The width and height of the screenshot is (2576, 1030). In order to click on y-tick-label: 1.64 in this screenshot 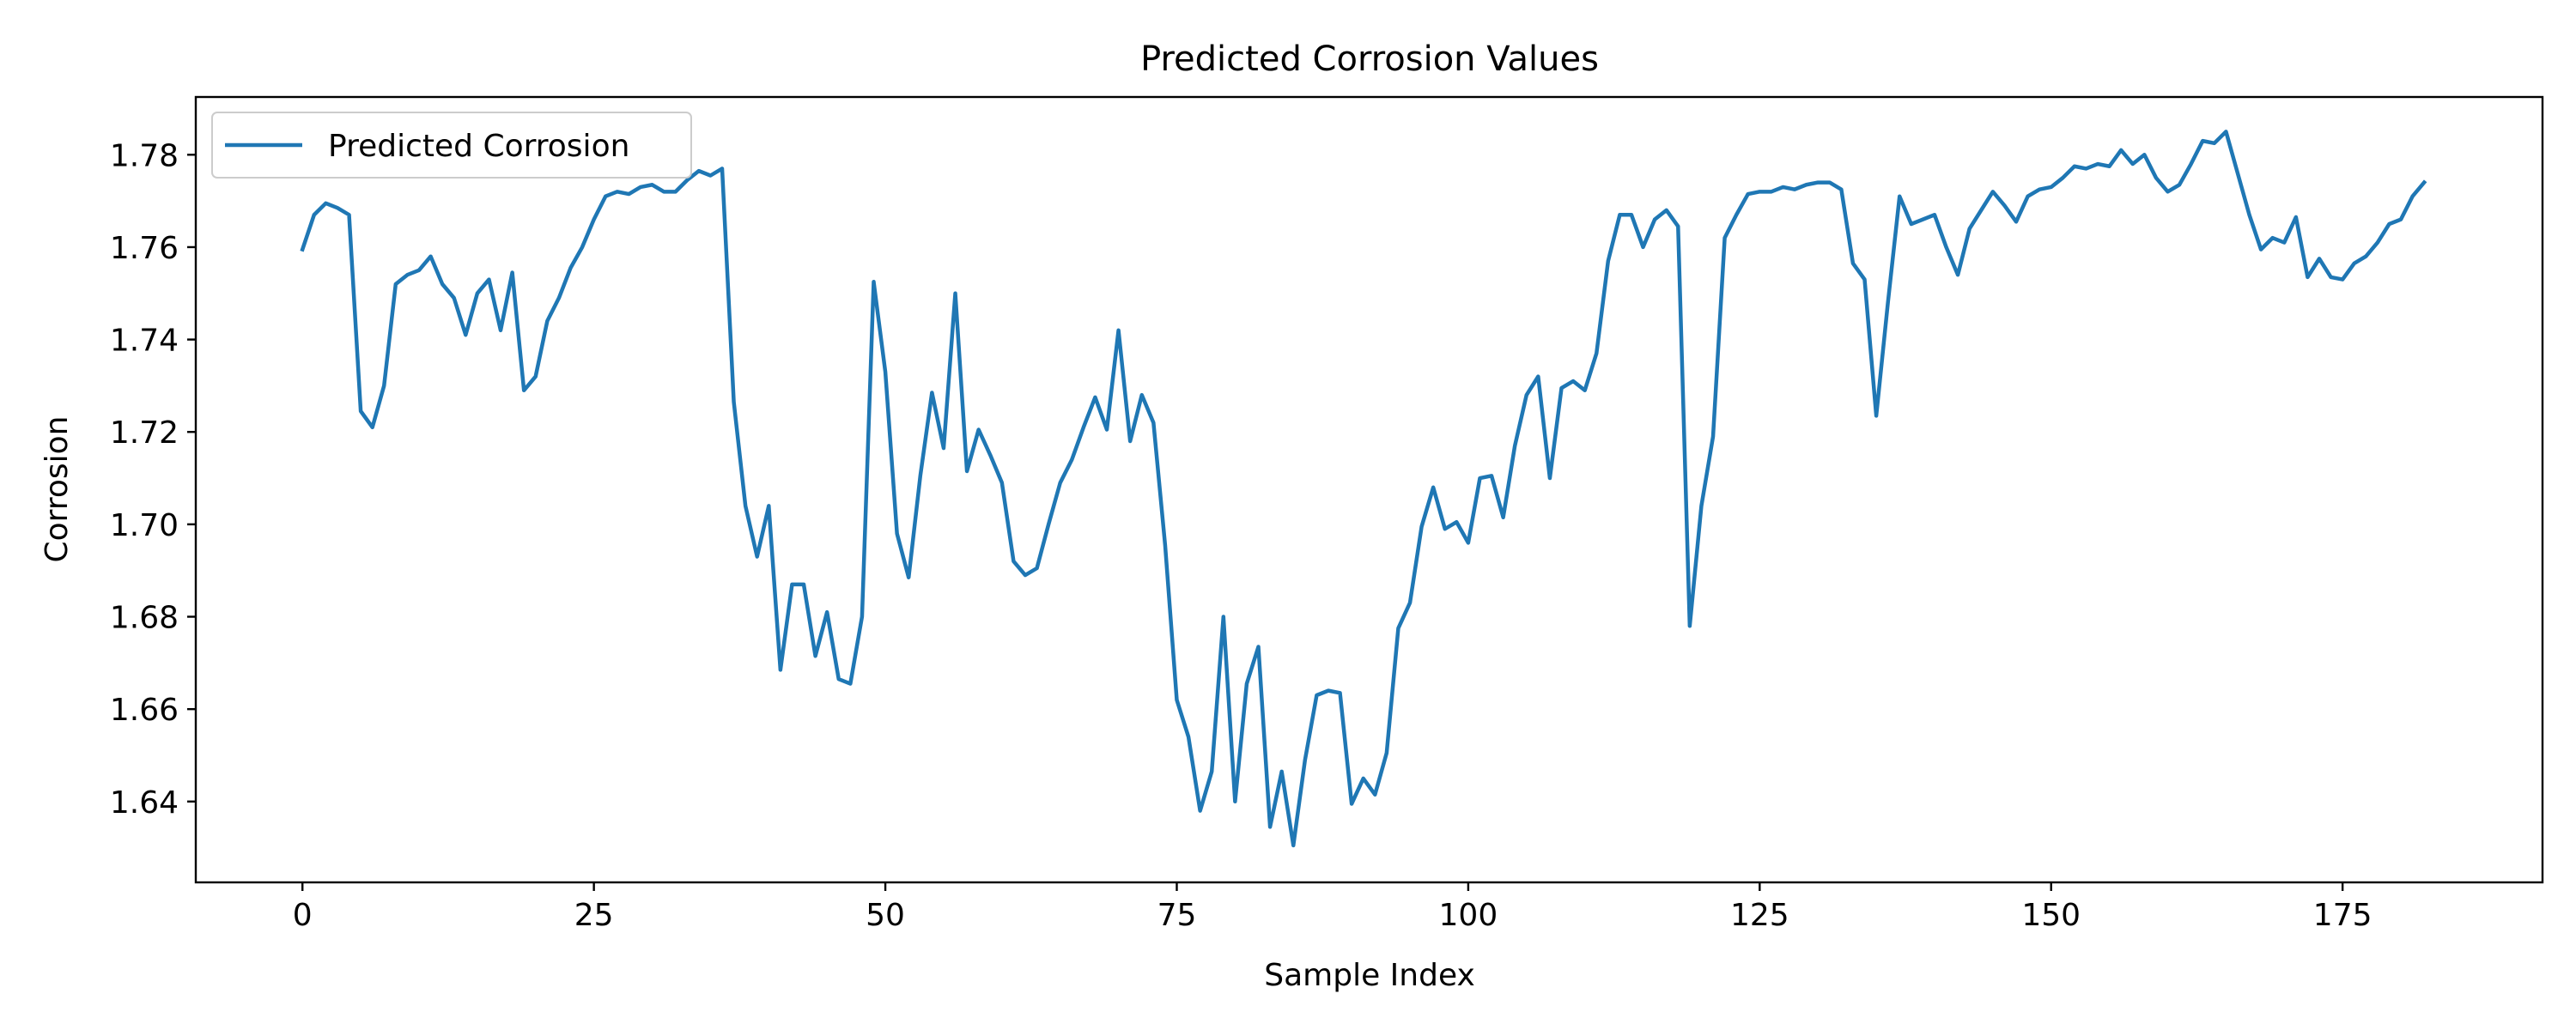, I will do `click(144, 803)`.